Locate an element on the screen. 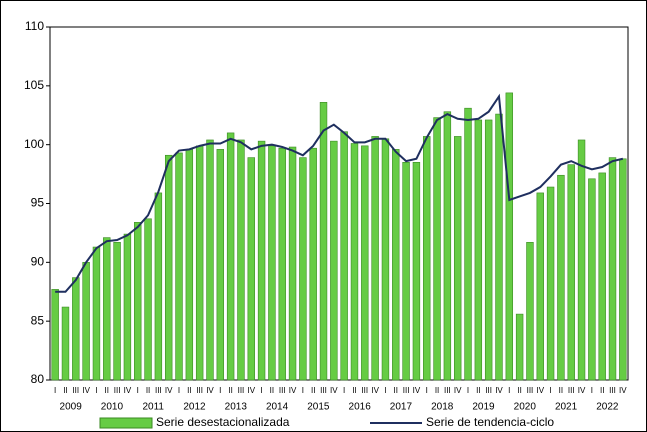  year-label: 2016 is located at coordinates (360, 407).